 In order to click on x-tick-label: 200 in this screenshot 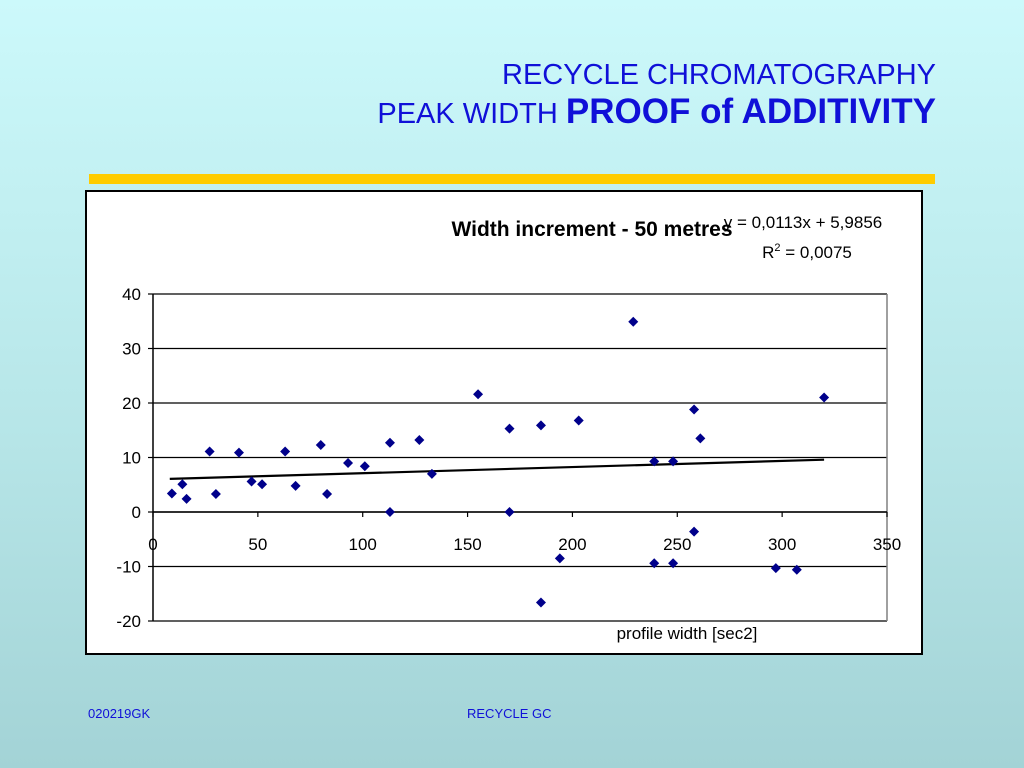, I will do `click(572, 544)`.